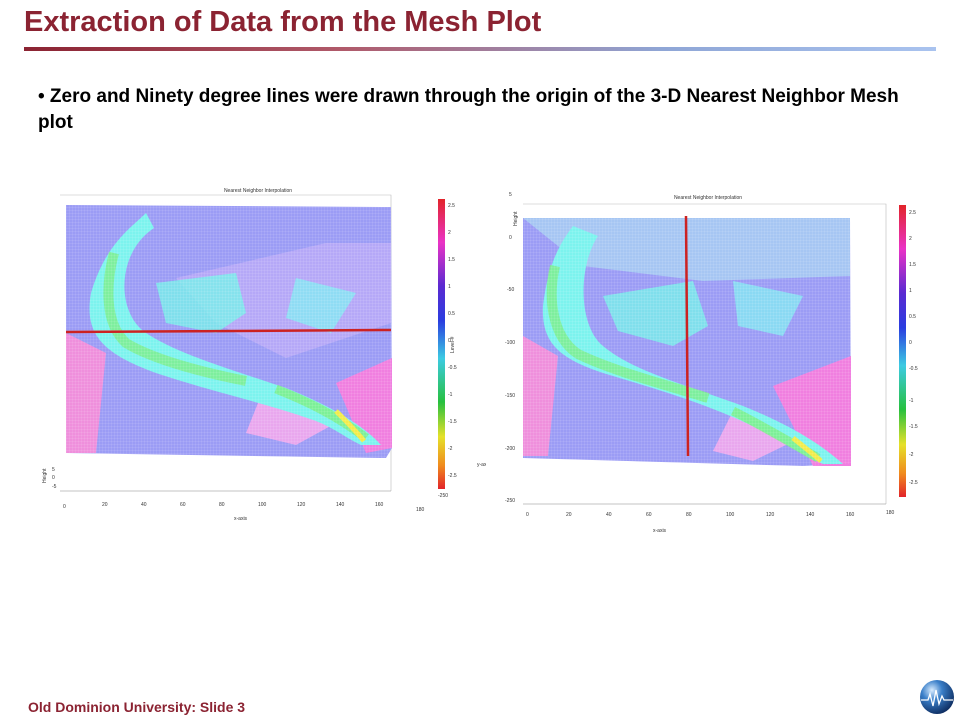 The height and width of the screenshot is (721, 960). Describe the element at coordinates (283, 22) in the screenshot. I see `slide-title: Extraction of Data from the Mesh Plot` at that location.